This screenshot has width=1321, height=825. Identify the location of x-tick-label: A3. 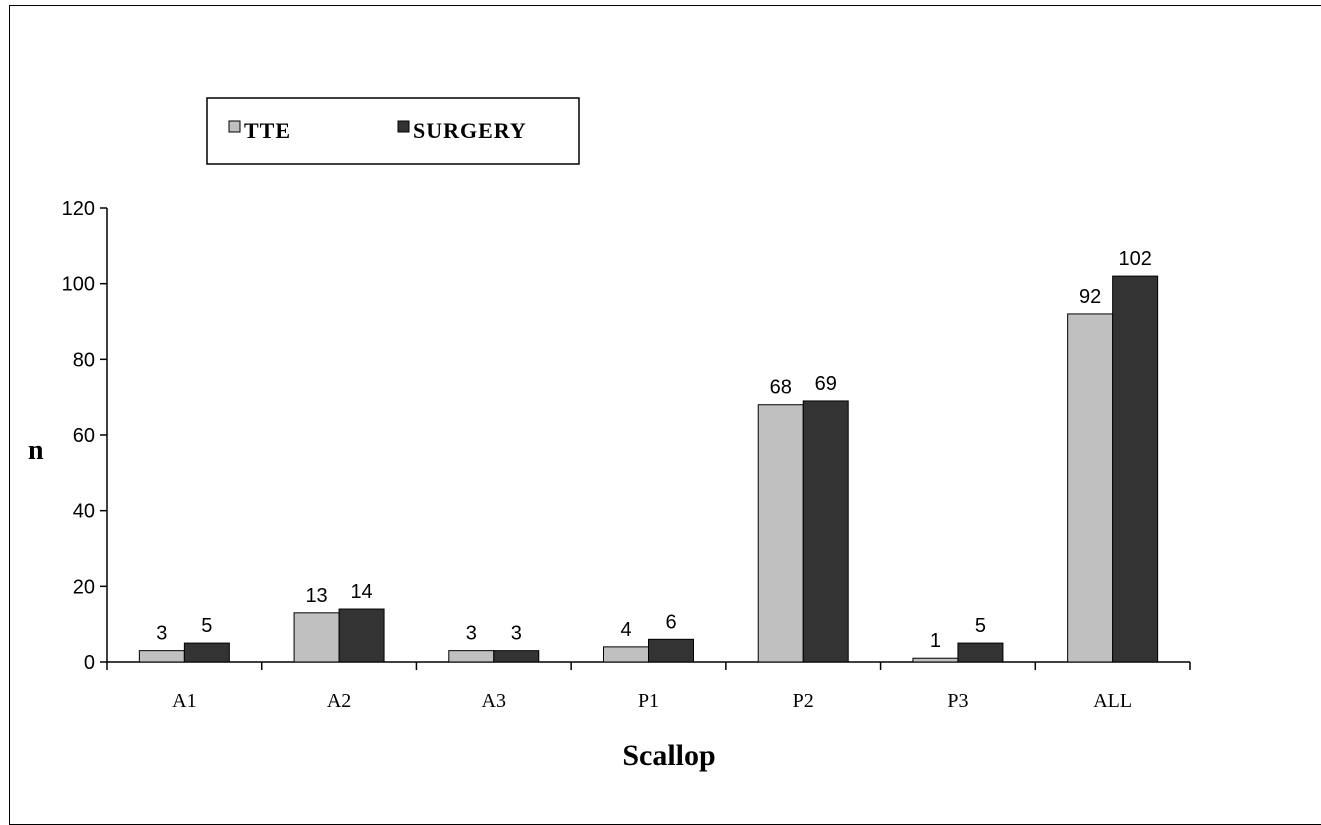
(494, 701).